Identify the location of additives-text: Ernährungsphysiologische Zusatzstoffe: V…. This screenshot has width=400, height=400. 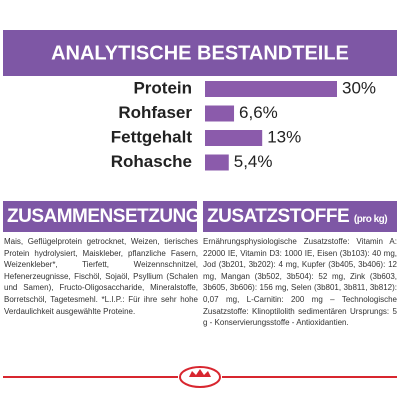
(300, 282).